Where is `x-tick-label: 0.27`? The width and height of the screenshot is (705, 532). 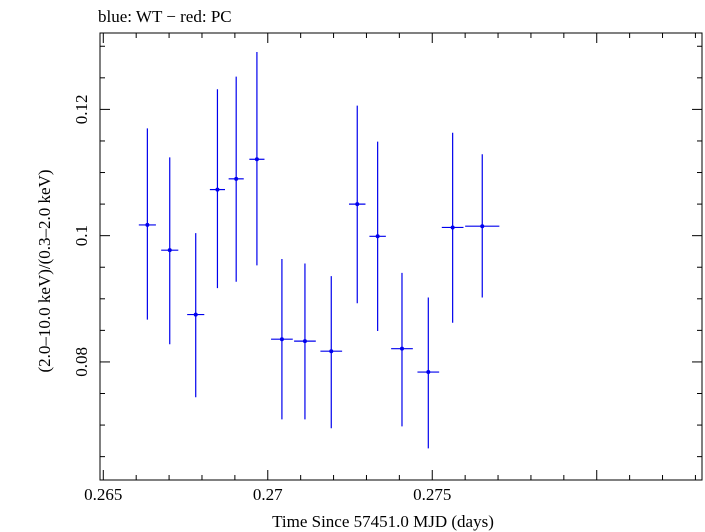 x-tick-label: 0.27 is located at coordinates (268, 494).